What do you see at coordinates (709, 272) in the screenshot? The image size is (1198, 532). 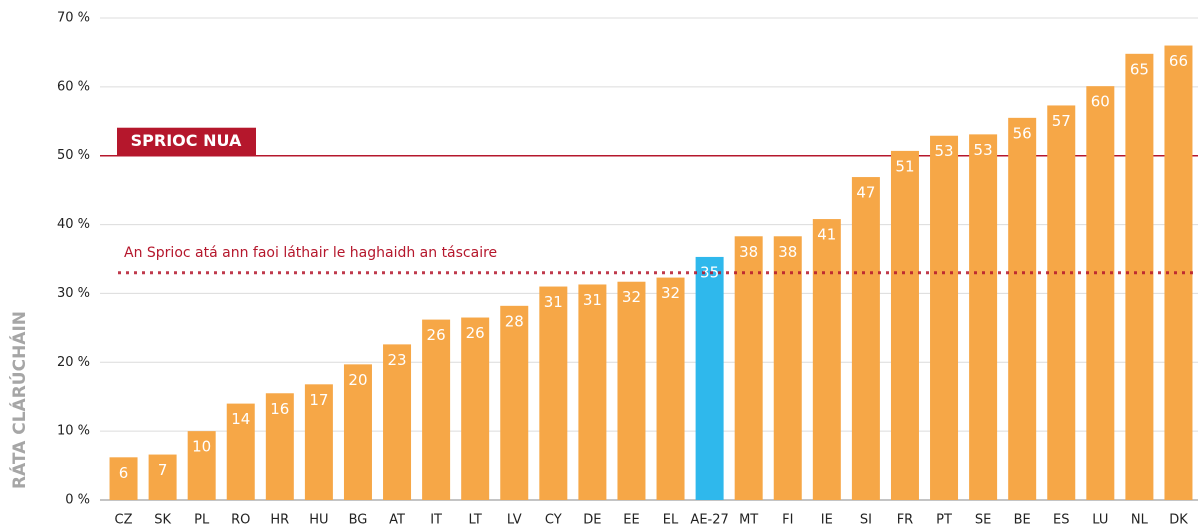 I see `value-label: 35` at bounding box center [709, 272].